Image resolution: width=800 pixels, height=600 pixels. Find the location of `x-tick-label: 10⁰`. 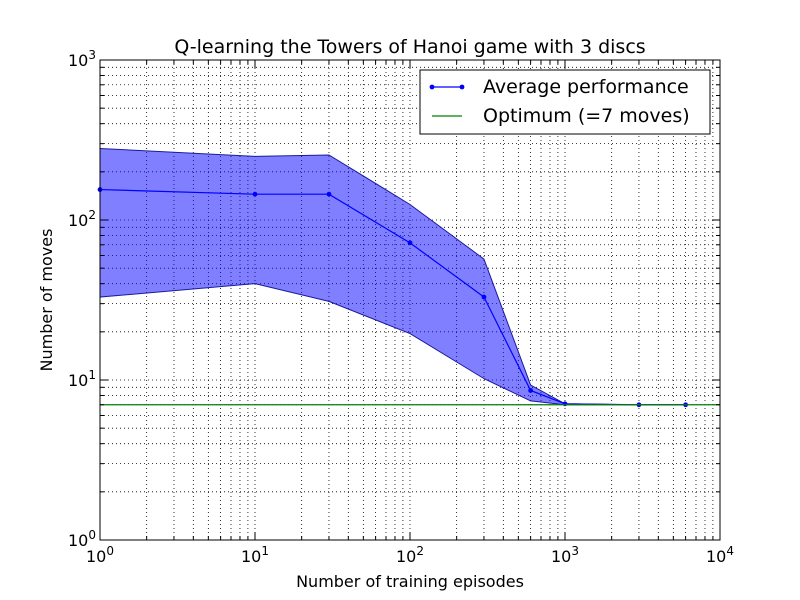

x-tick-label: 10⁰ is located at coordinates (100, 555).